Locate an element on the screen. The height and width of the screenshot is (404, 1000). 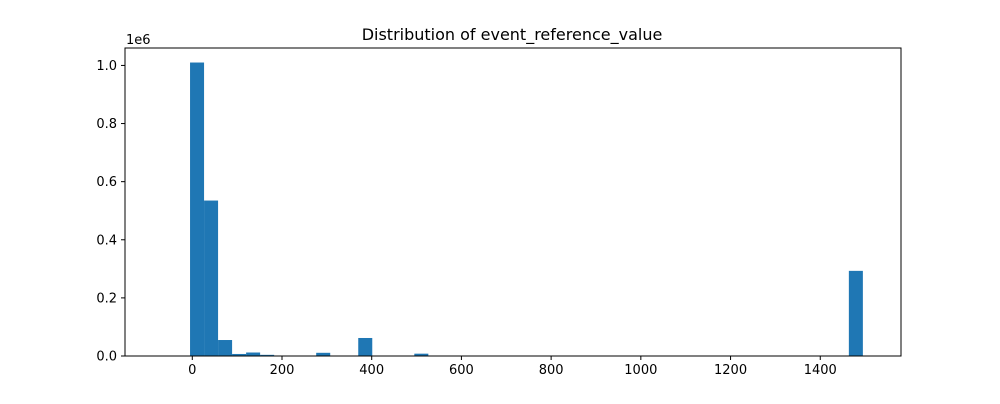
y-axis-tick-label: 0.6 is located at coordinates (106, 182).